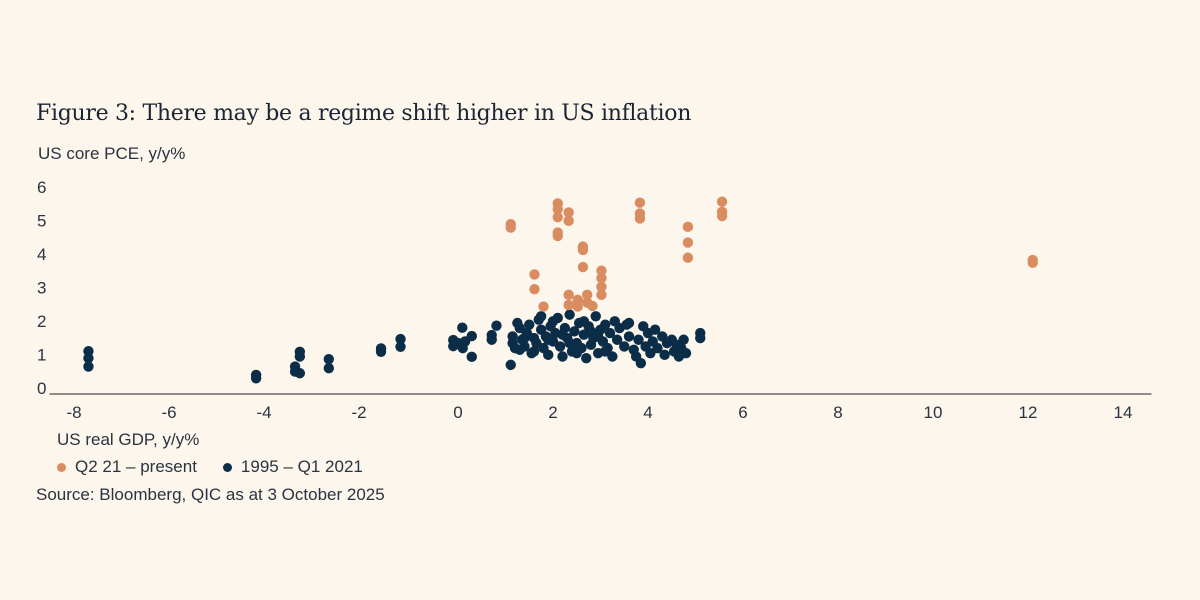 The image size is (1200, 600). I want to click on x-tick-label: 14, so click(1123, 412).